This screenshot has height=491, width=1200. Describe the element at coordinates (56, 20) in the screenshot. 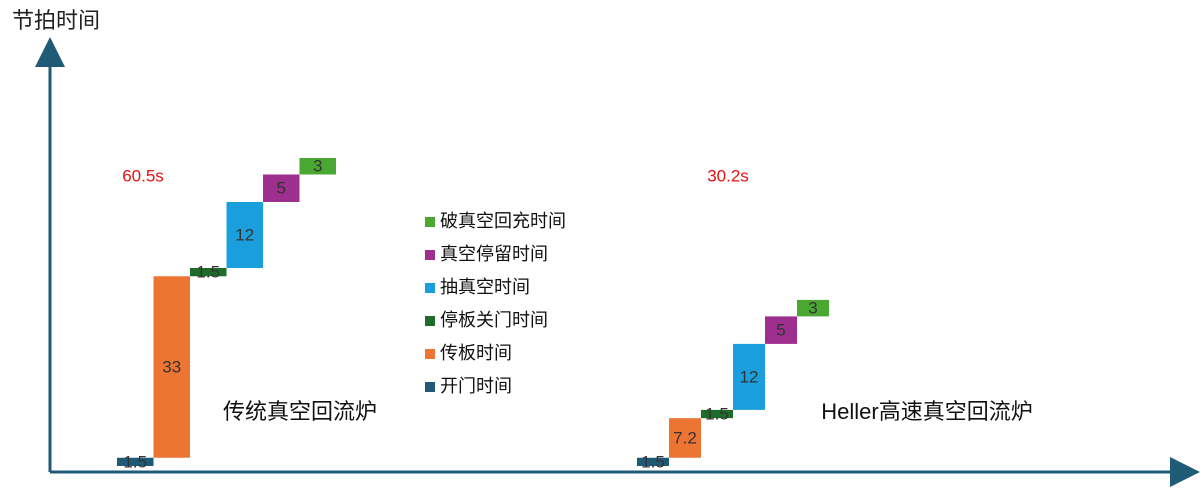

I see `y-axis-label: 节拍时间` at that location.